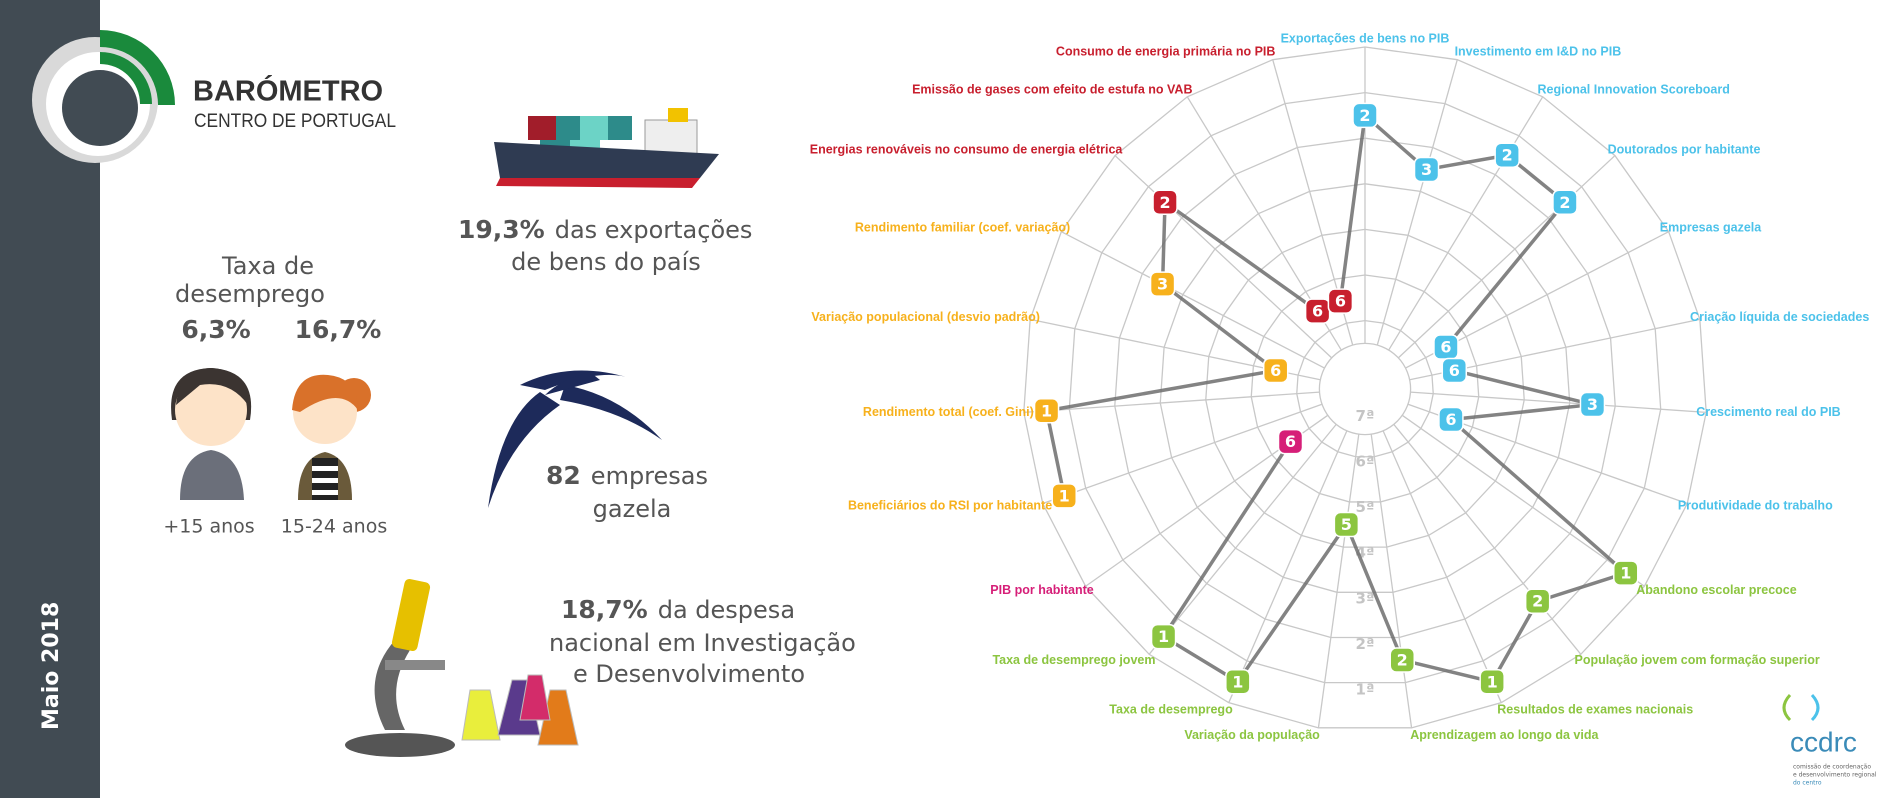 Image resolution: width=1904 pixels, height=798 pixels. I want to click on ship-icon, so click(606, 148).